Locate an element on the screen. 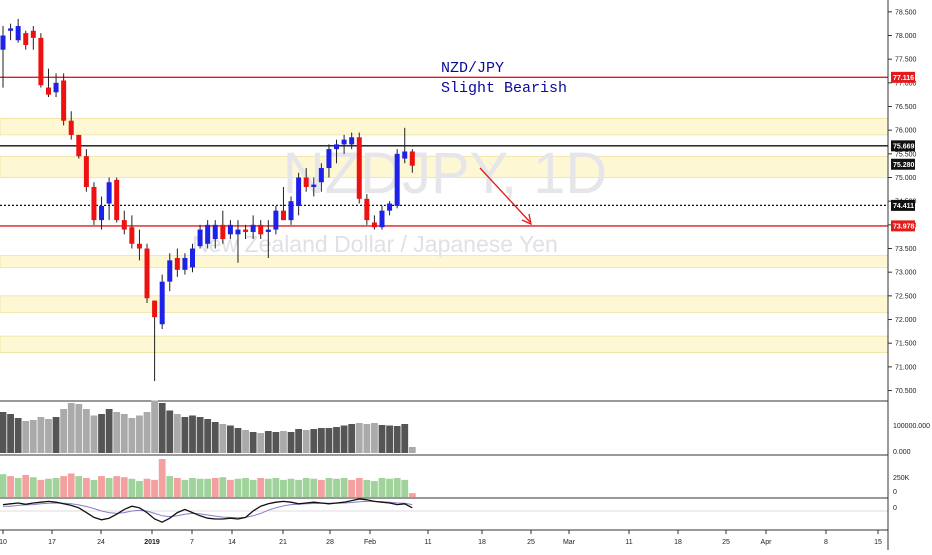 The image size is (932, 555). y-tick-label: 72.000 is located at coordinates (906, 320).